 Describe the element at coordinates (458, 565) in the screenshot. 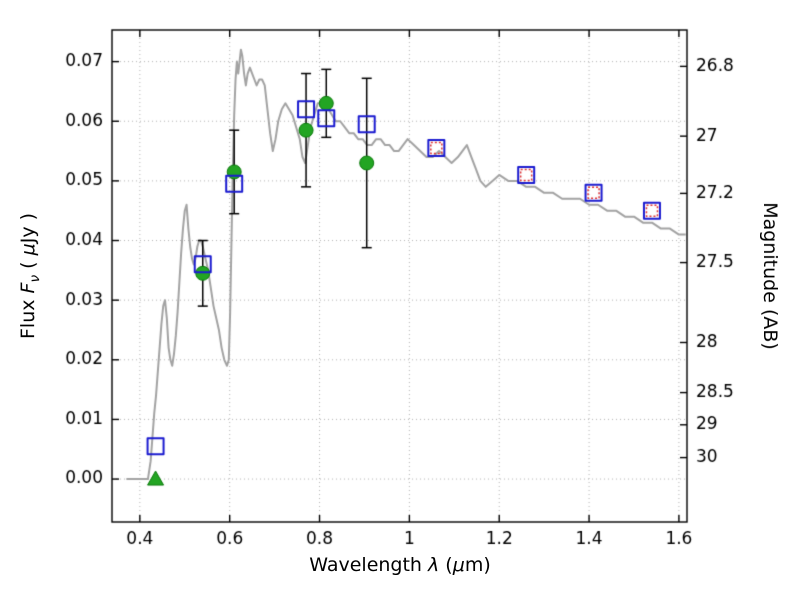

I see `mu-symbol: μ` at that location.